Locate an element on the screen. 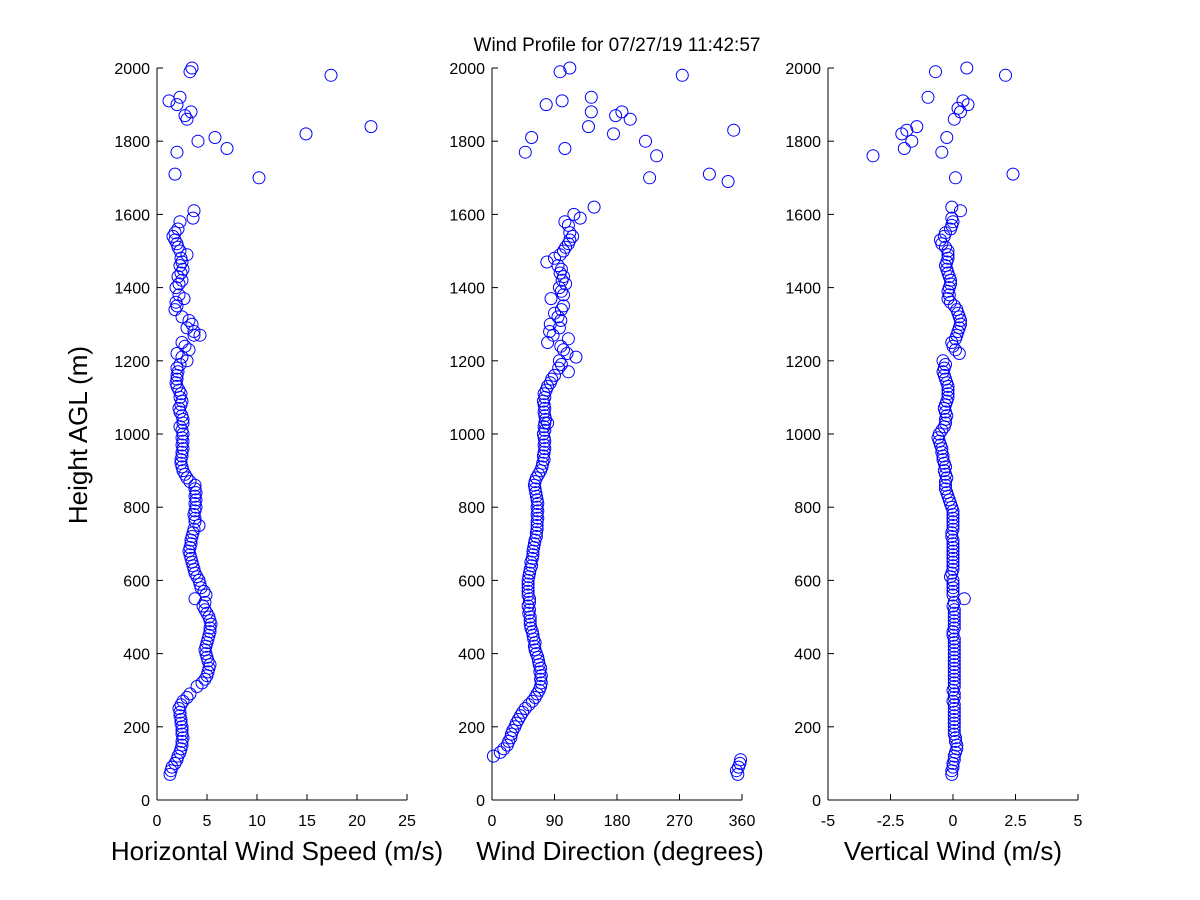 This screenshot has height=900, width=1200. y-tick-label: 400 is located at coordinates (136, 655).